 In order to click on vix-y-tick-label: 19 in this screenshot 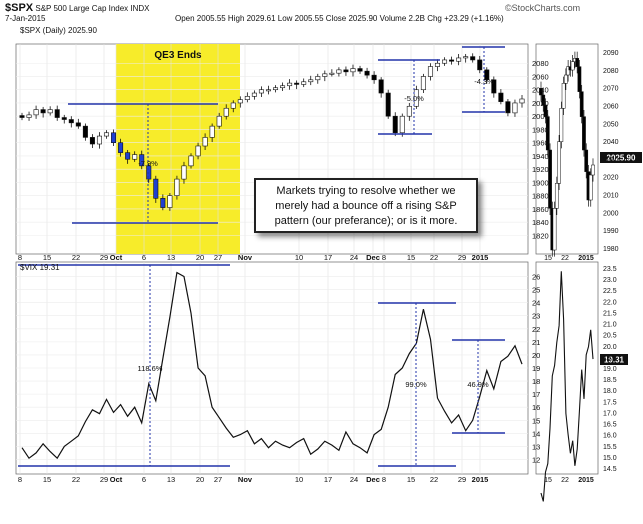, I will do `click(536, 368)`.